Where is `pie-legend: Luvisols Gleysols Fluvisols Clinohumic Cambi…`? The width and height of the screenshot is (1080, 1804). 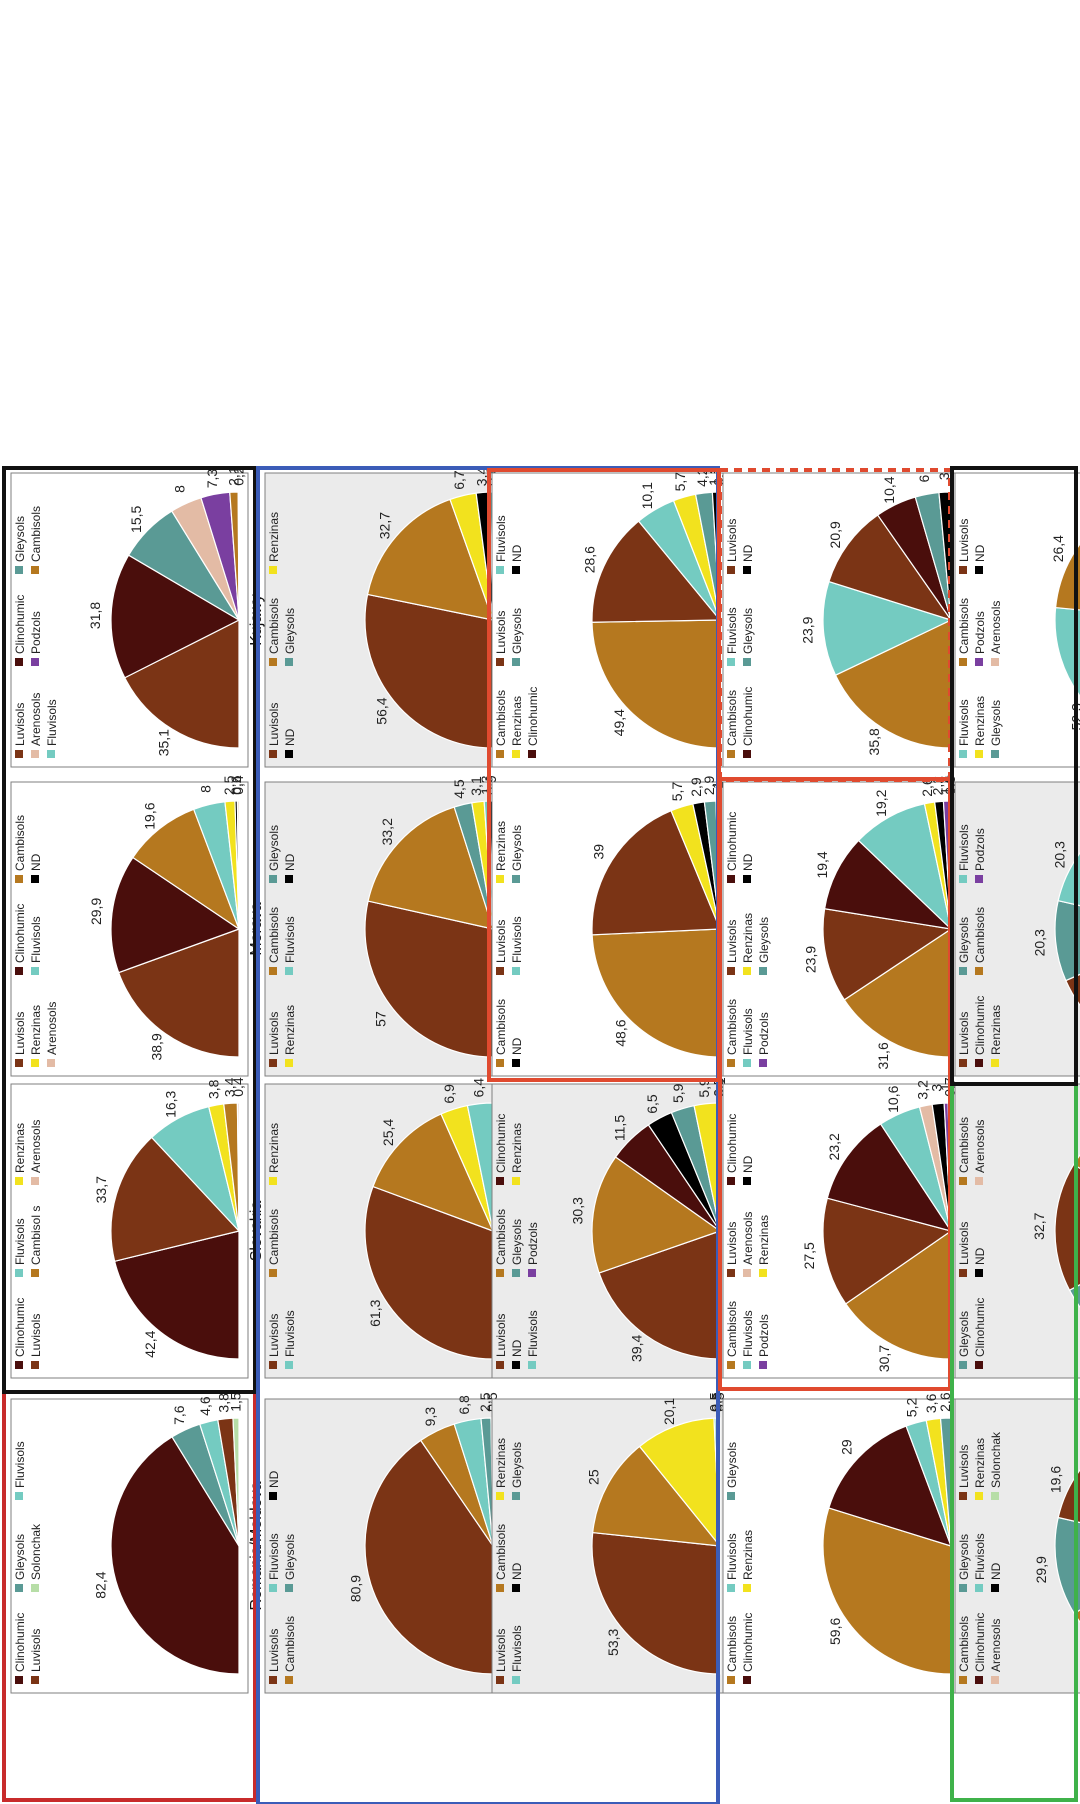
pie-legend: Luvisols Gleysols Fluvisols Clinohumic Cambi… is located at coordinates (980, 945).